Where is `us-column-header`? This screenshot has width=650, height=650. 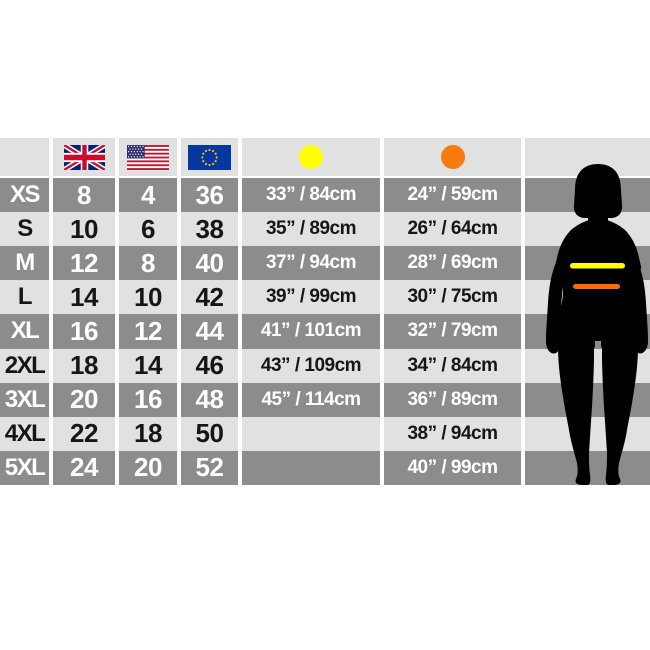 us-column-header is located at coordinates (148, 157).